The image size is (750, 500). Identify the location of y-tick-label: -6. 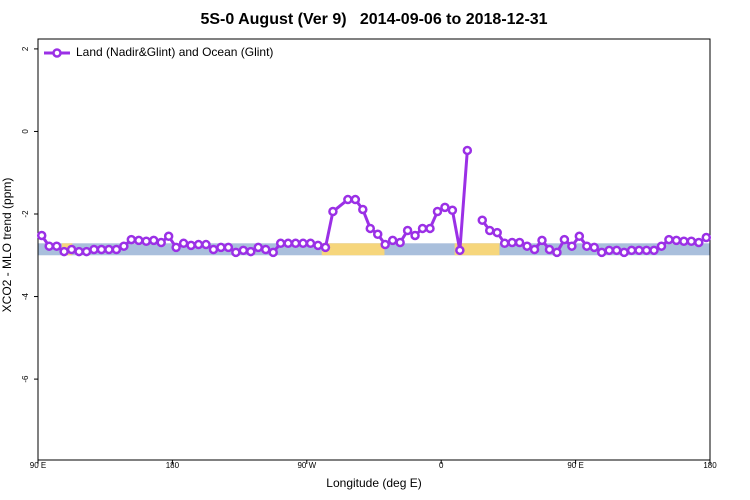
(25, 379).